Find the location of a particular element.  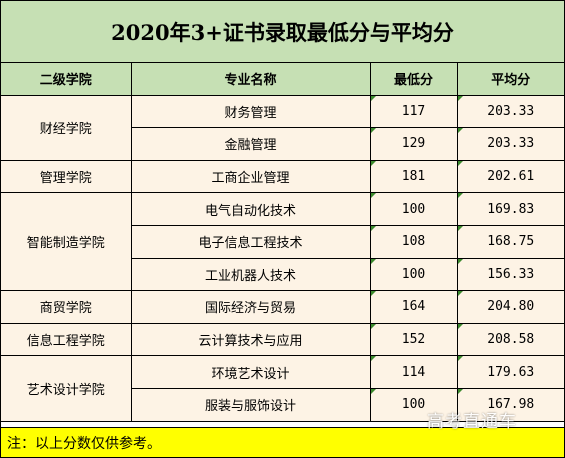

avg-score-cell: 204.80 is located at coordinates (510, 307).